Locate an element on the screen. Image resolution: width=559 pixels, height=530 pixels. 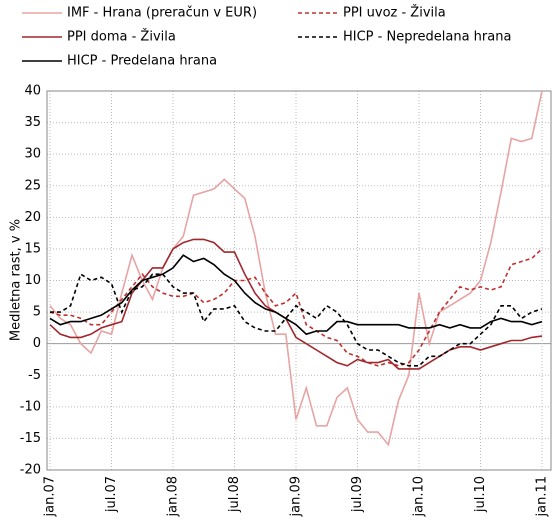
y-tick-label: 35 is located at coordinates (32, 122).